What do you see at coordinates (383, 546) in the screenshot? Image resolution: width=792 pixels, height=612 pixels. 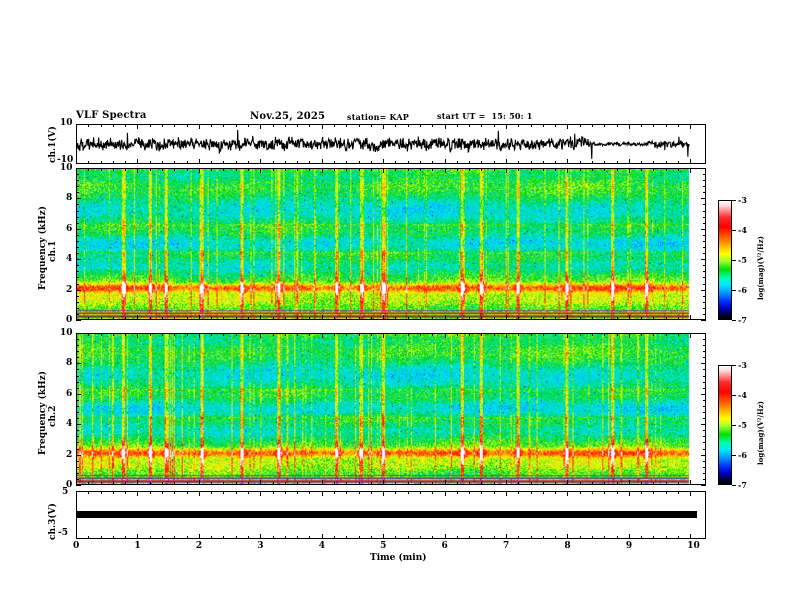 I see `x-tick-5: 5` at bounding box center [383, 546].